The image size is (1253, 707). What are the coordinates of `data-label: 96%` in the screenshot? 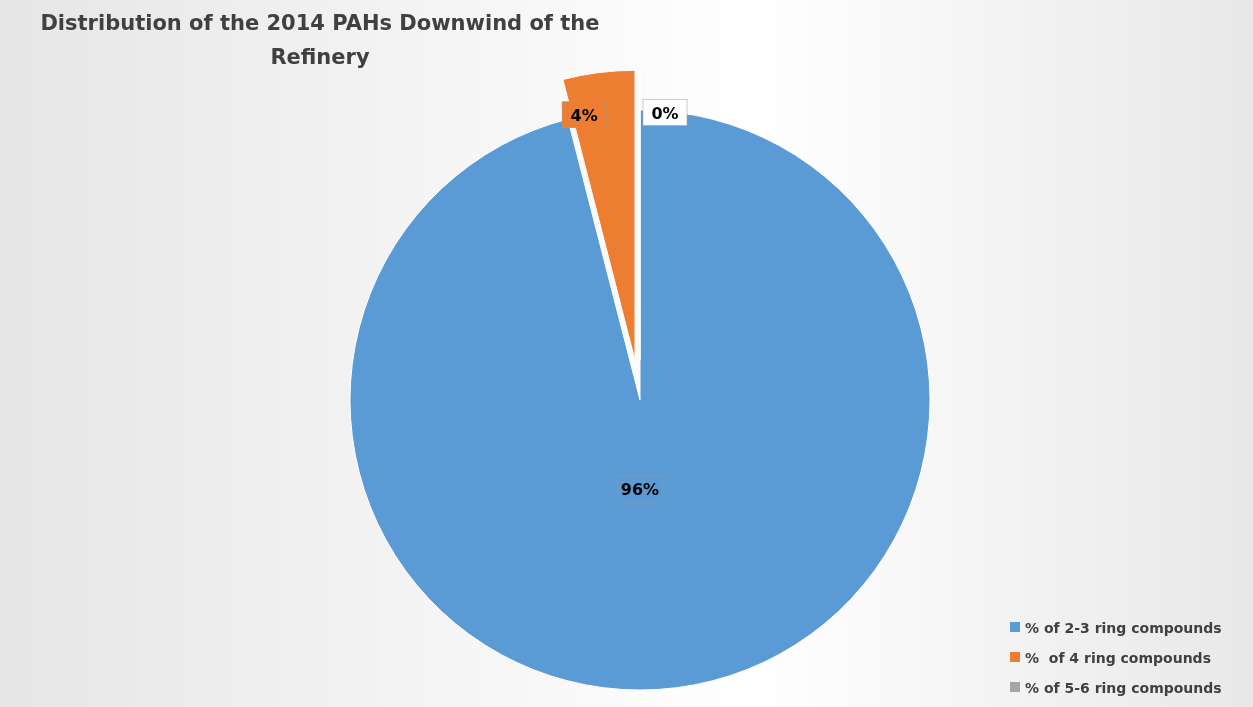 It's located at (640, 489).